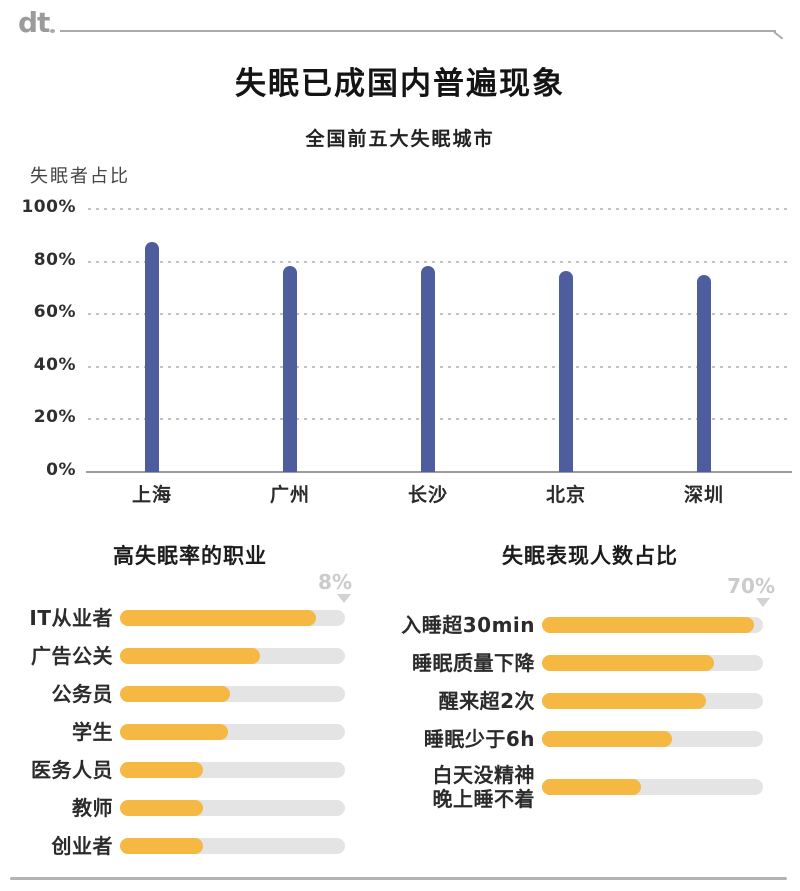 This screenshot has height=891, width=800. I want to click on occupation-label: 医务人员, so click(72, 770).